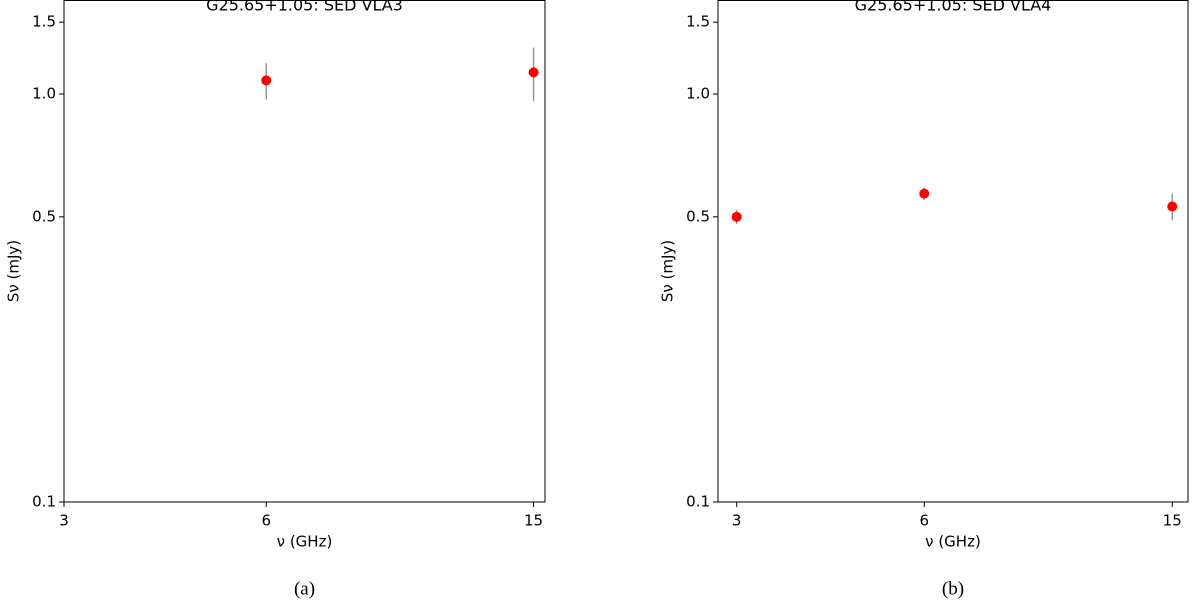 The width and height of the screenshot is (1200, 605). I want to click on caption: (b), so click(953, 588).